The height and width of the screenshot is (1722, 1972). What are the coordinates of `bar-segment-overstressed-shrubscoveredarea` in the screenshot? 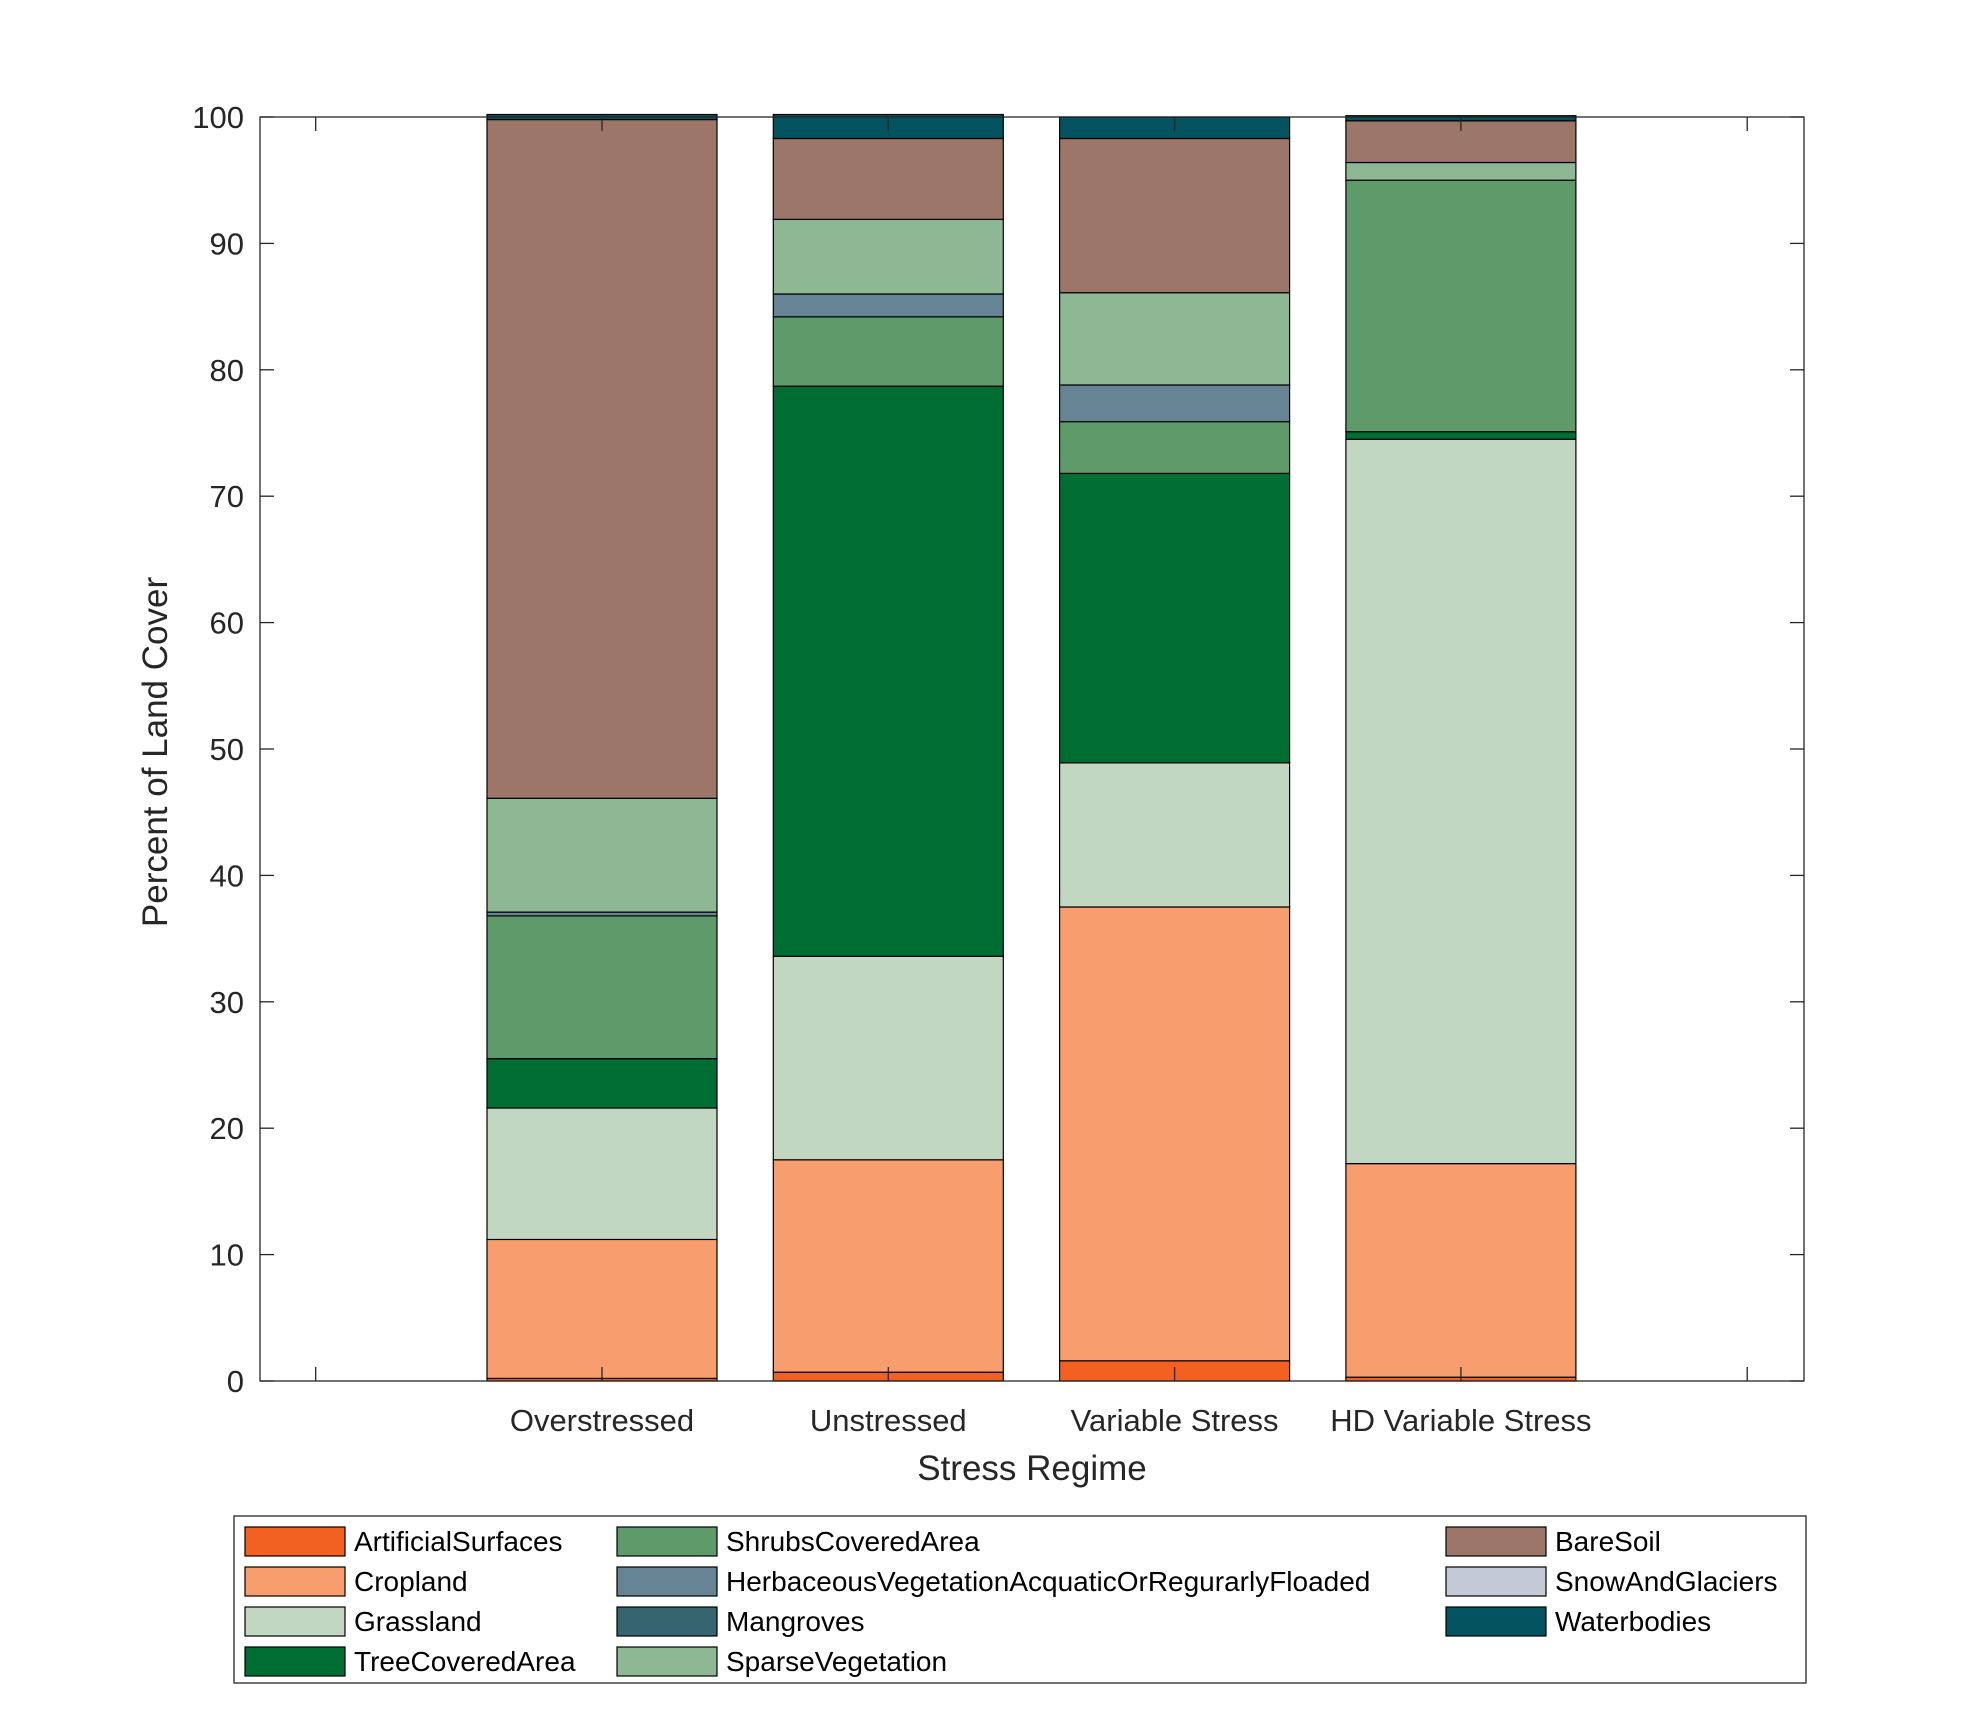 It's located at (602, 987).